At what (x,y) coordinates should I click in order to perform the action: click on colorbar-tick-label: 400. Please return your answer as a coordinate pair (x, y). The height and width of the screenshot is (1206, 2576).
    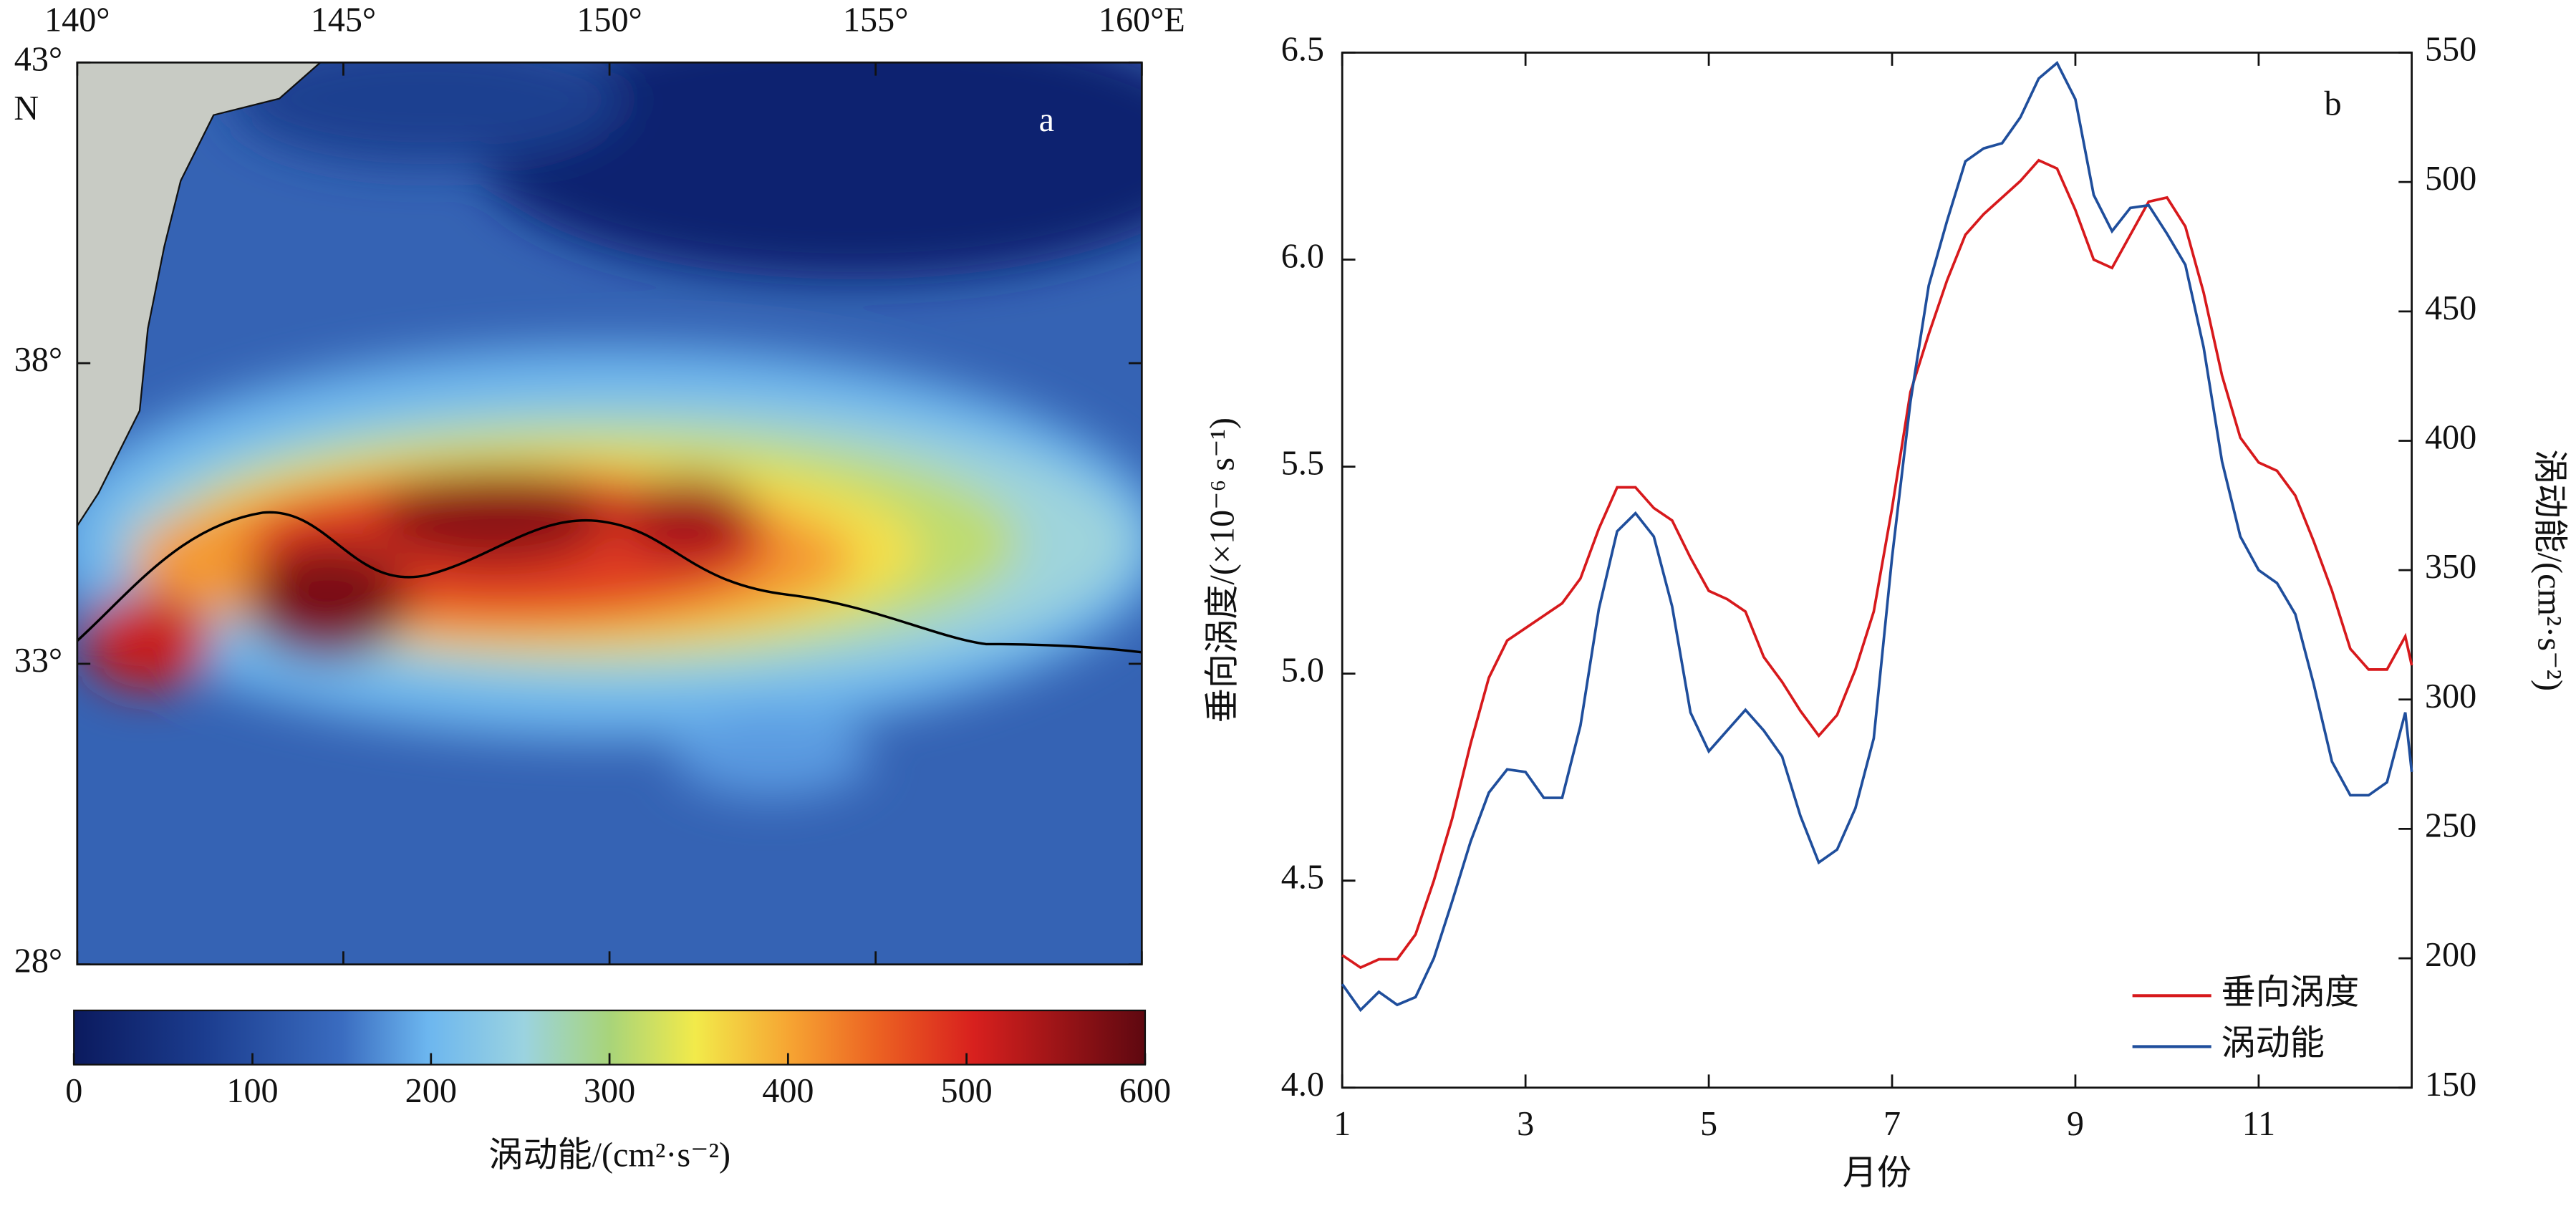
    Looking at the image, I should click on (788, 1091).